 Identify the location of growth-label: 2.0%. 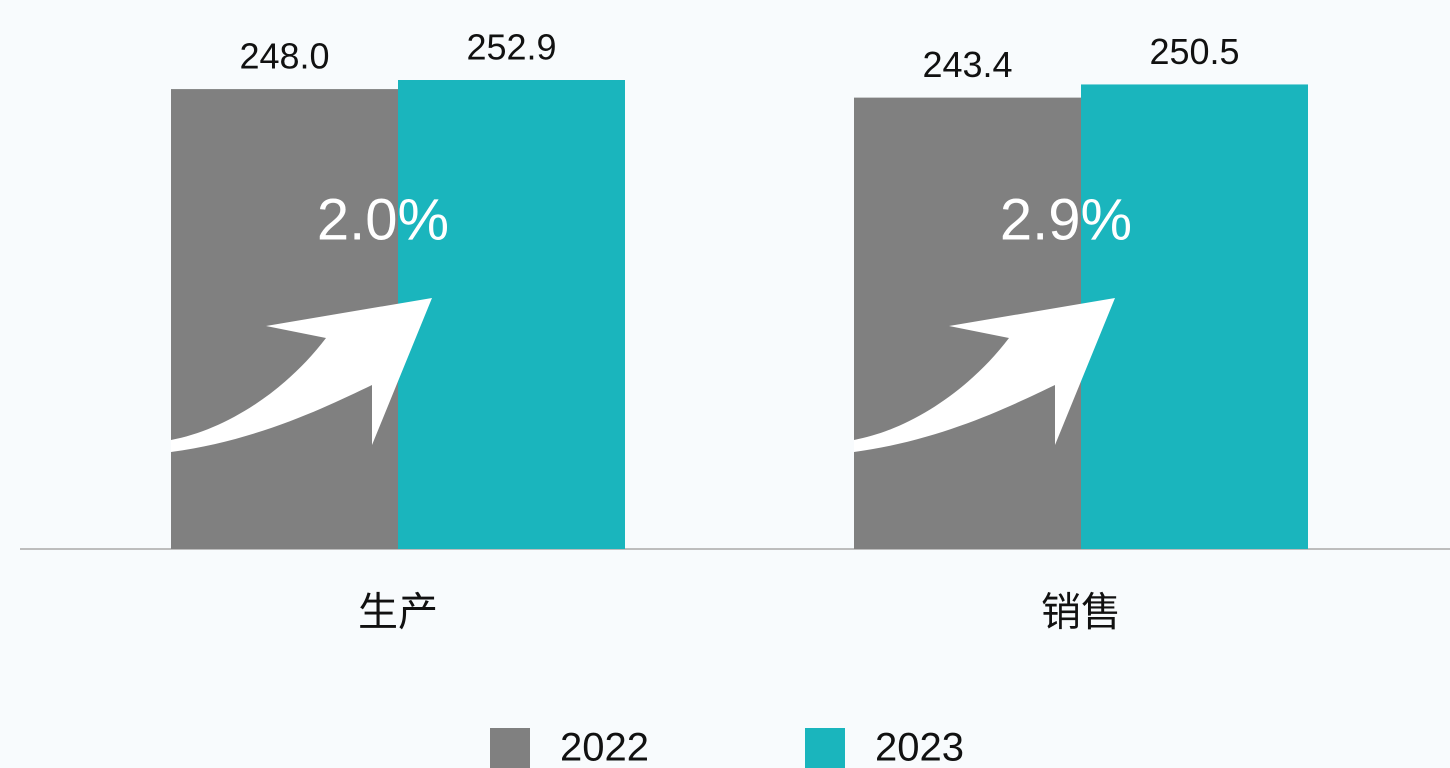
(383, 219).